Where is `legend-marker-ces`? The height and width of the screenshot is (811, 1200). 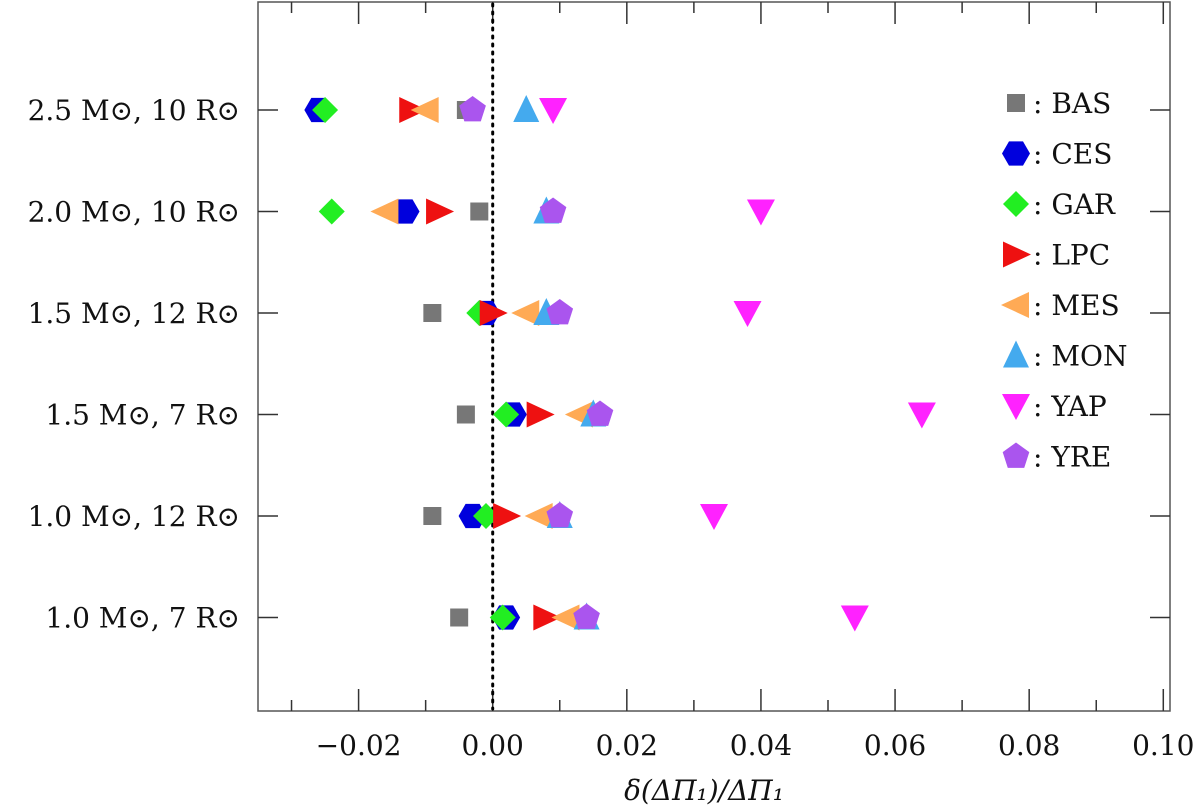
legend-marker-ces is located at coordinates (1016, 153).